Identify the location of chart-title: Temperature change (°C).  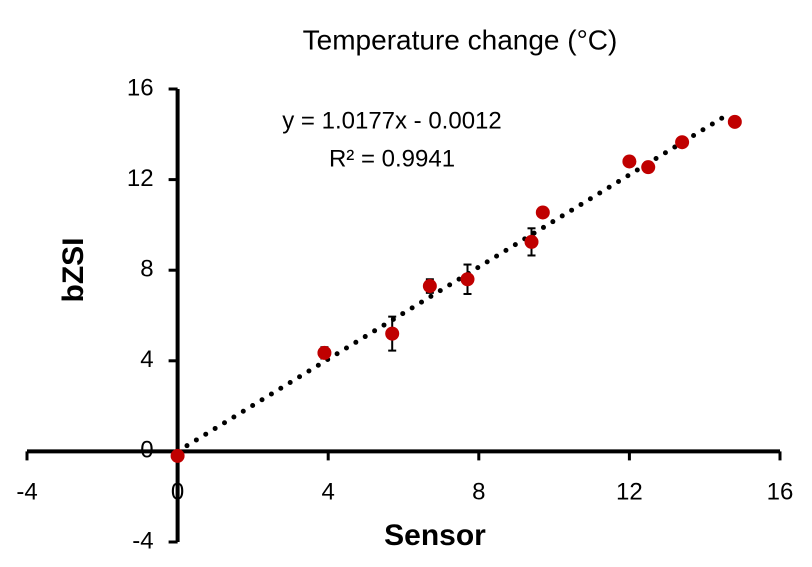
(460, 39).